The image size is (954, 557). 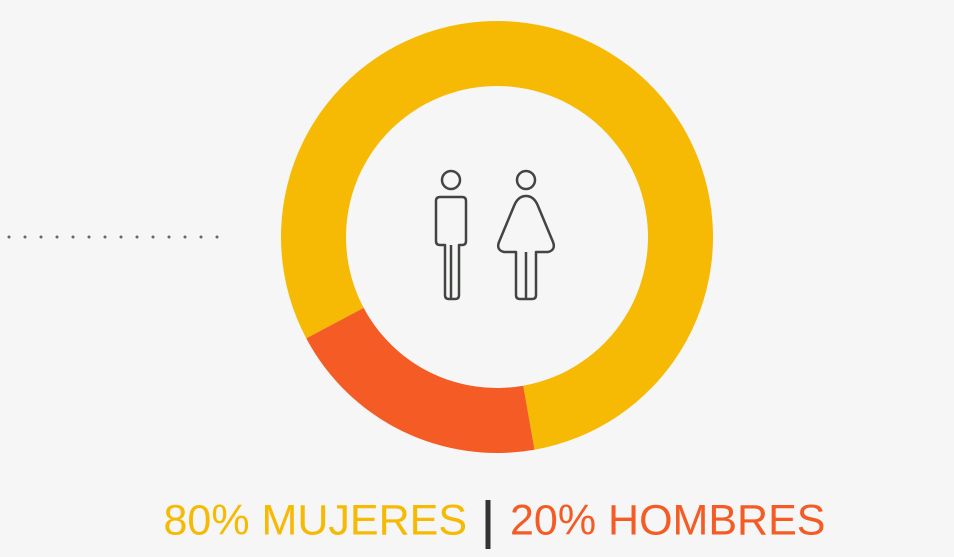 What do you see at coordinates (315, 520) in the screenshot?
I see `value-label: 80% MUJERES` at bounding box center [315, 520].